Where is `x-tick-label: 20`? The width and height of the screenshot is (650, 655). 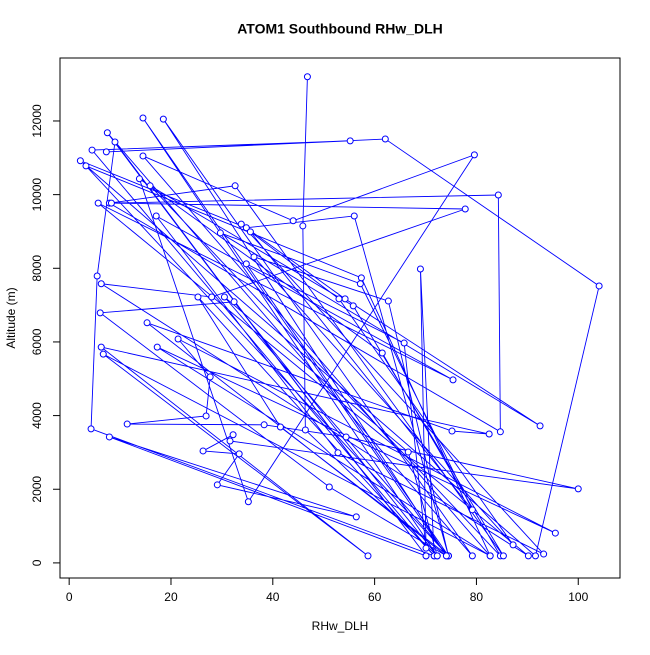 x-tick-label: 20 is located at coordinates (171, 597).